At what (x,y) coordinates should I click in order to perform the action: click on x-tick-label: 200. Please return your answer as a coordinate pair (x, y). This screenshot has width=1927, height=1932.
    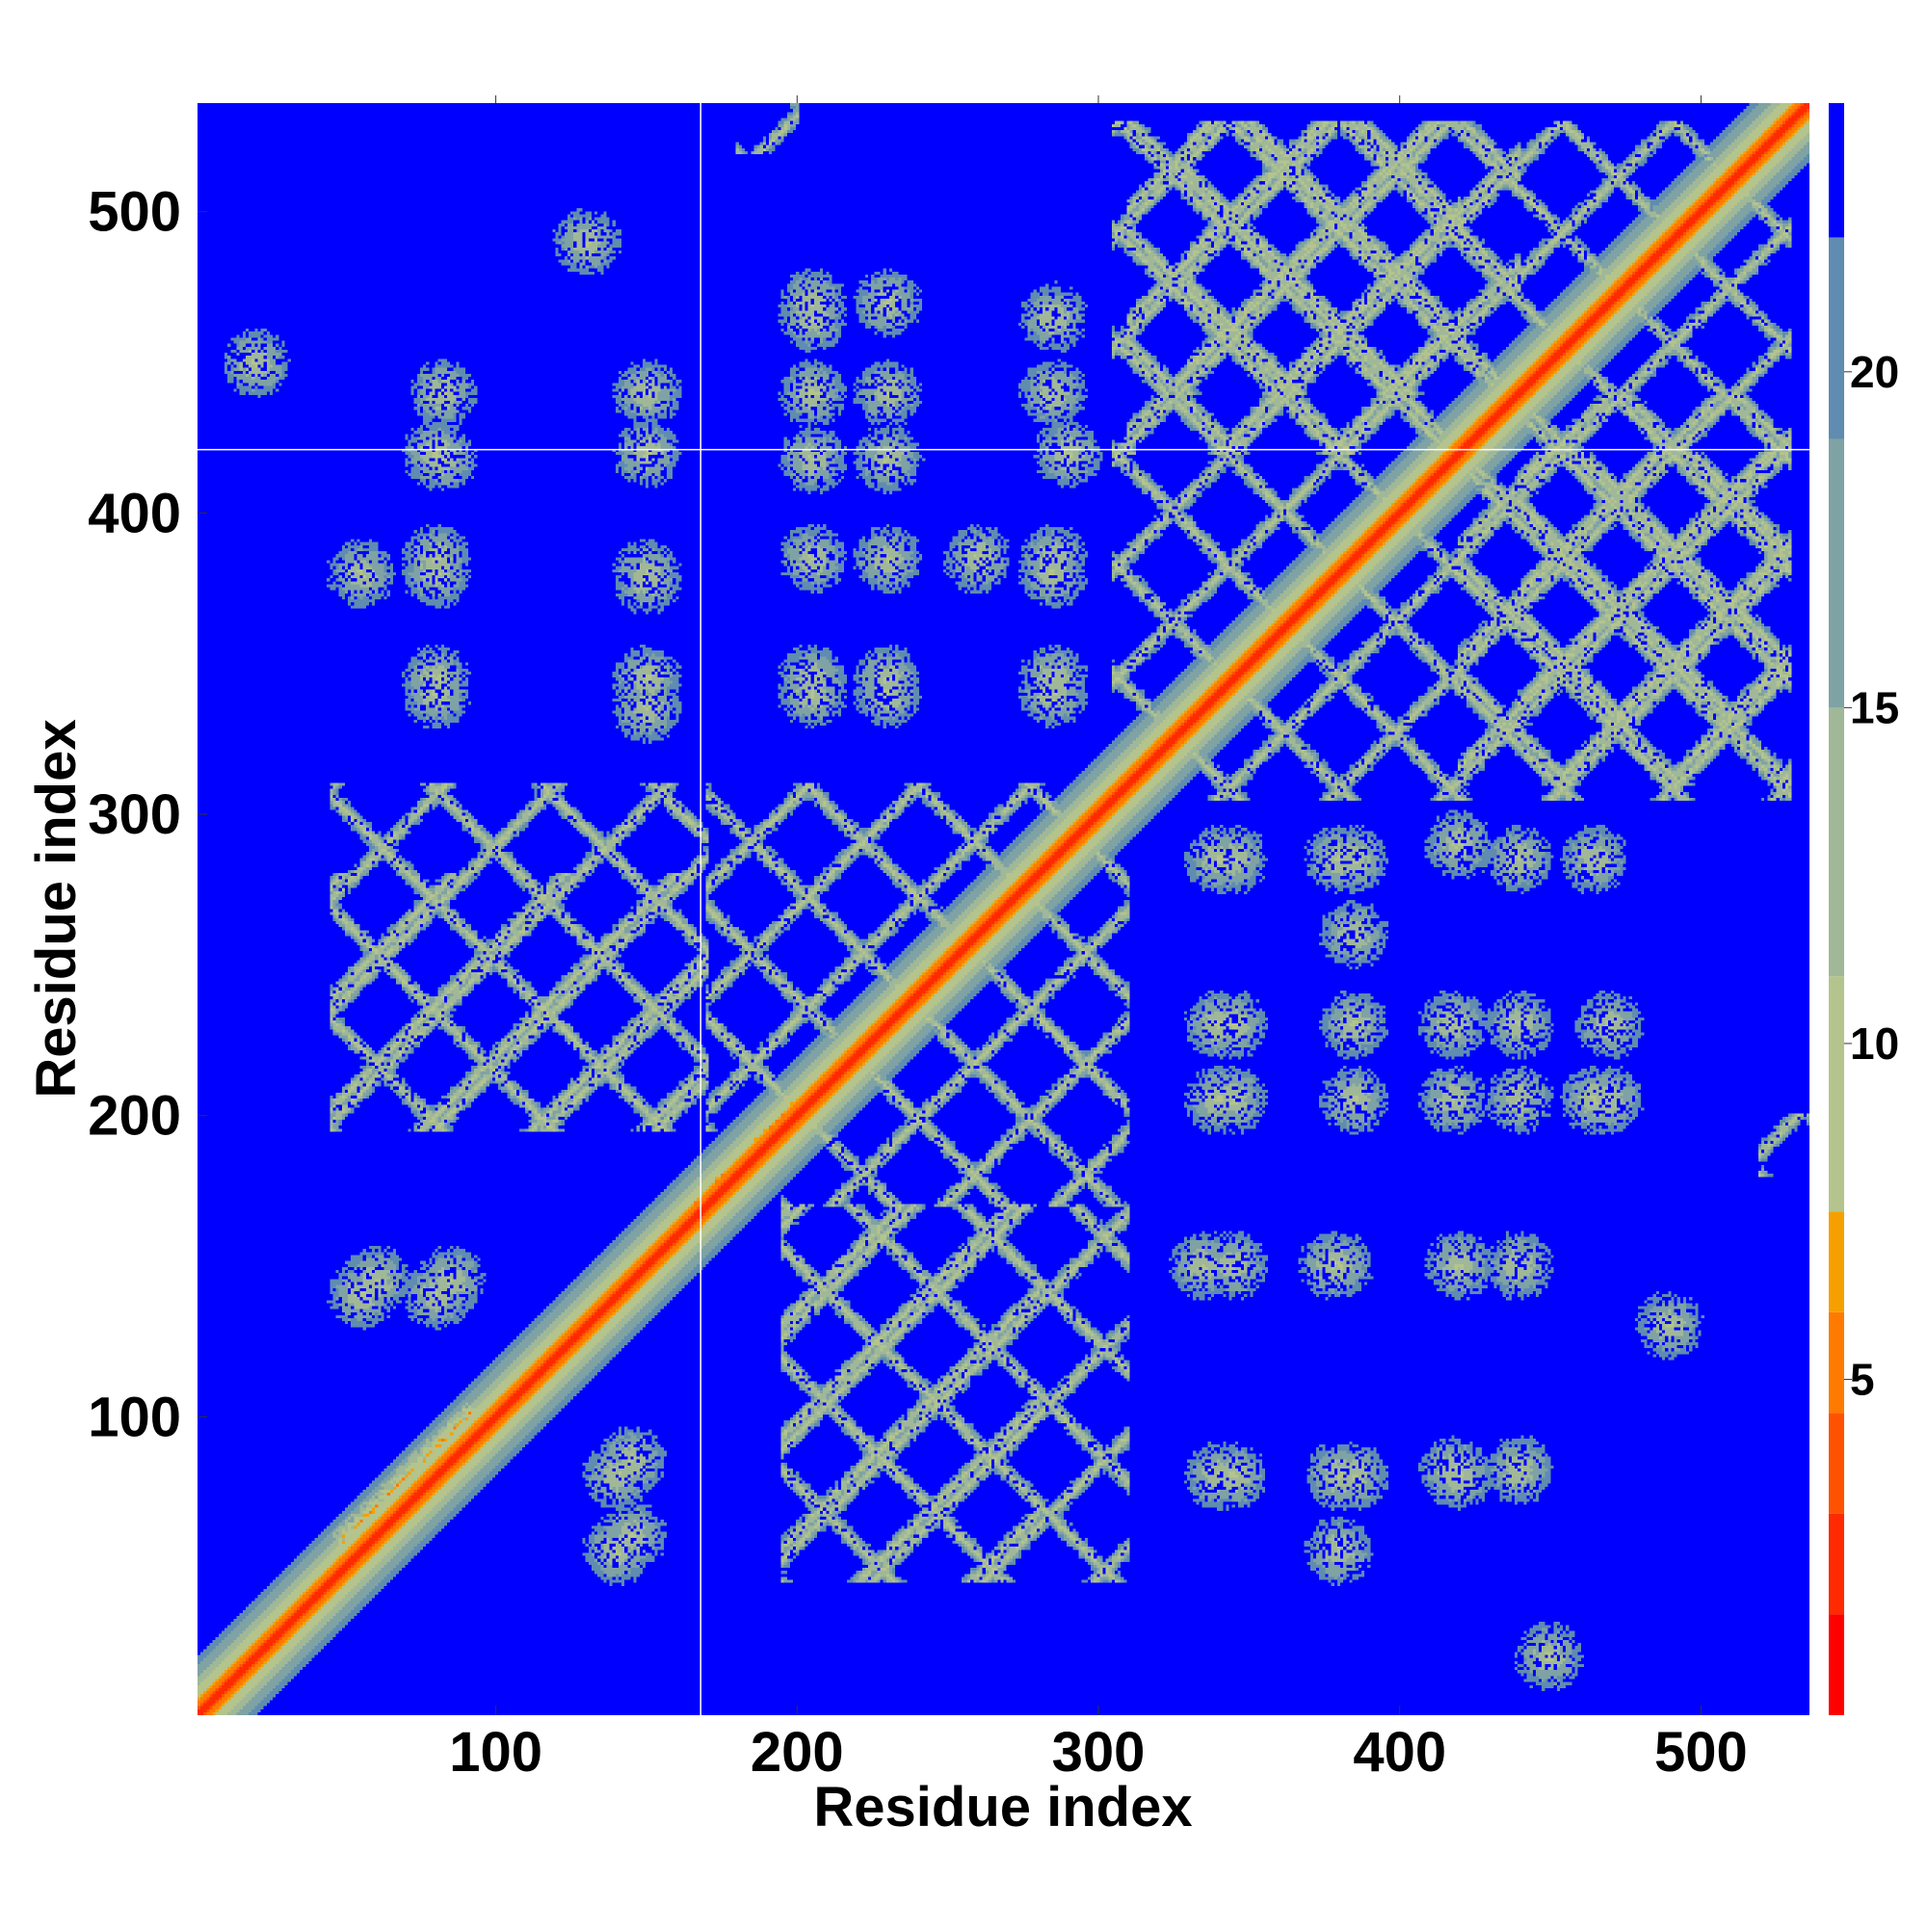
    Looking at the image, I should click on (798, 1752).